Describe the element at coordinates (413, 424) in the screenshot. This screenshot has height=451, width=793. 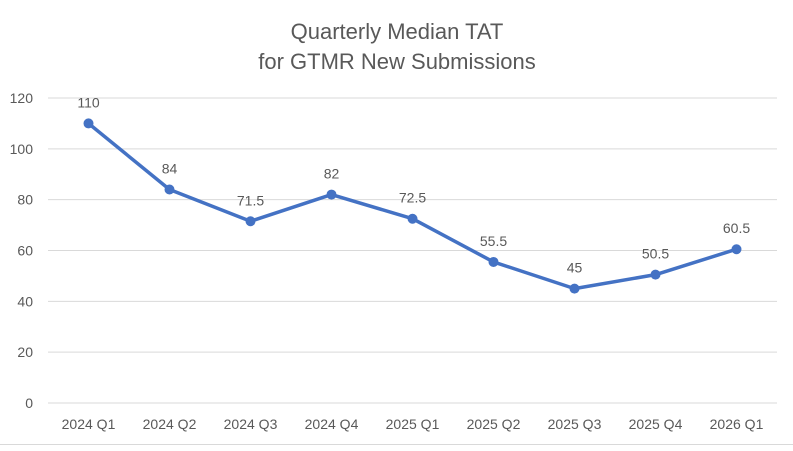
I see `x-tick-label: 2025 Q1` at that location.